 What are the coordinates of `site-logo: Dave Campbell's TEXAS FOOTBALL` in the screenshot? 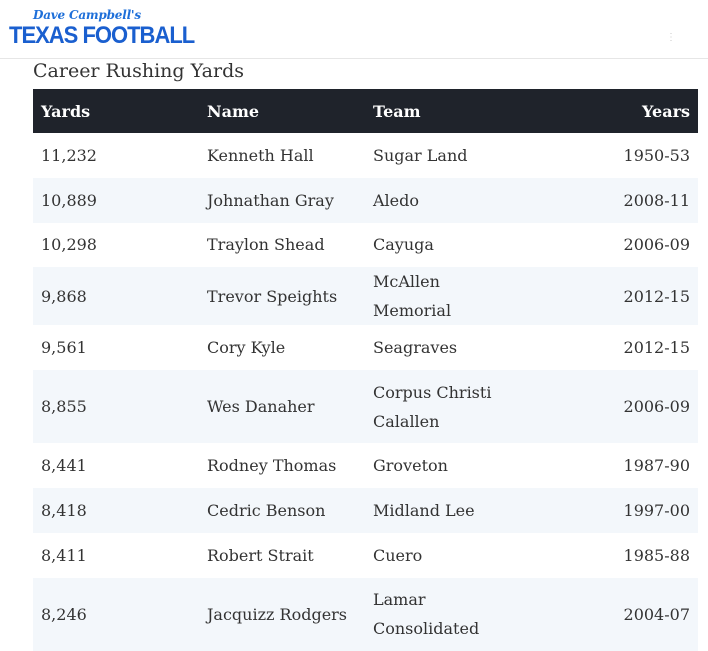 It's located at (102, 28).